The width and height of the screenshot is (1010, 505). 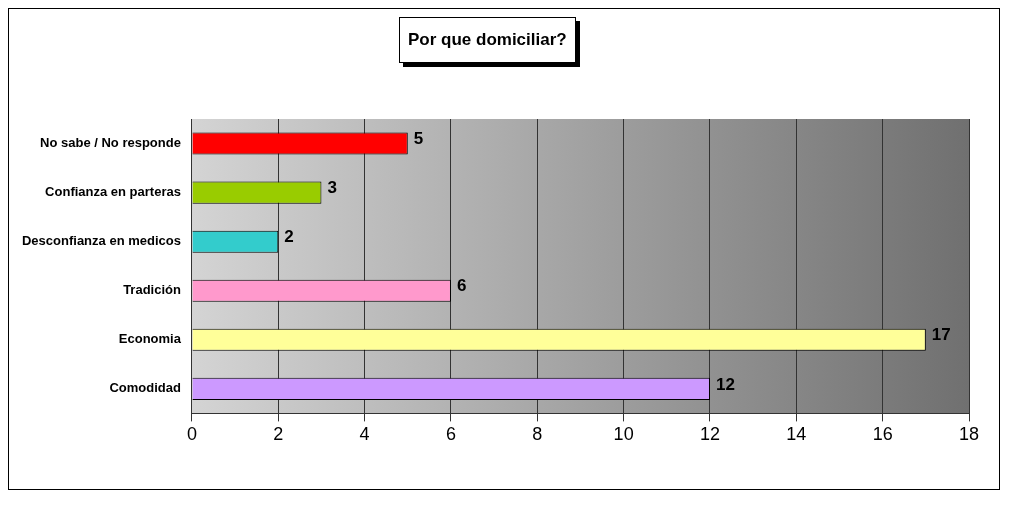 I want to click on data-label: 2, so click(x=289, y=237).